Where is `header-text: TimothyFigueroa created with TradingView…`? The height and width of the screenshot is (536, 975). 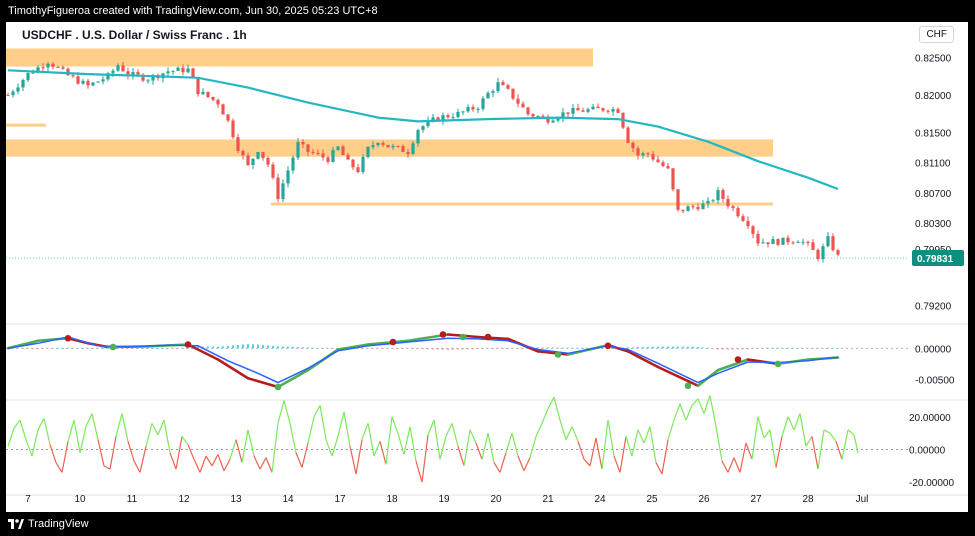
header-text: TimothyFigueroa created with TradingView… is located at coordinates (487, 11).